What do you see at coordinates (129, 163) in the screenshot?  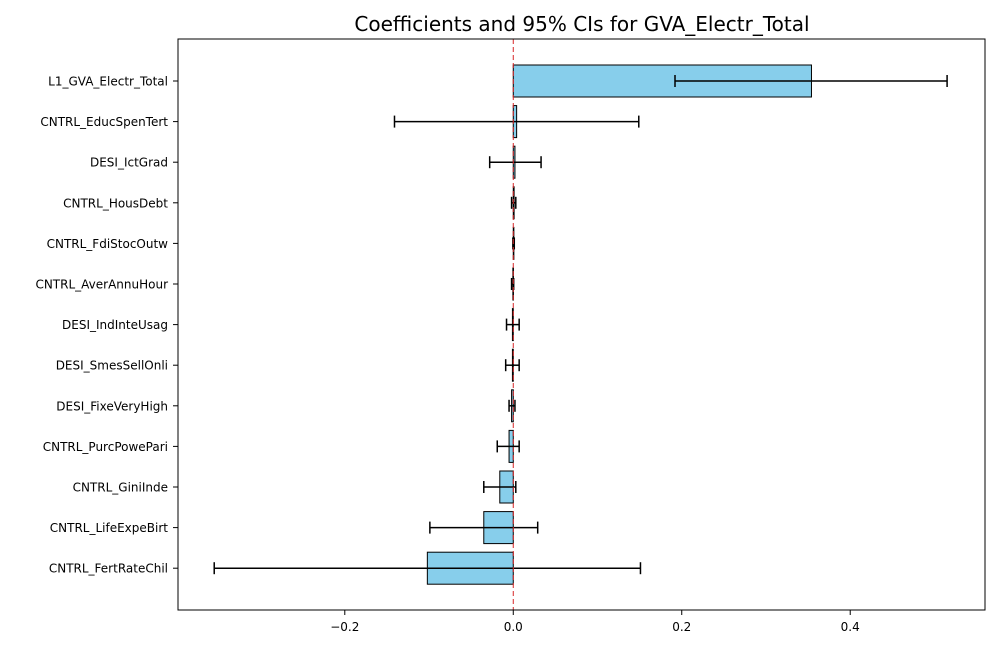 I see `y-tick-label-2: DESI_IctGrad` at bounding box center [129, 163].